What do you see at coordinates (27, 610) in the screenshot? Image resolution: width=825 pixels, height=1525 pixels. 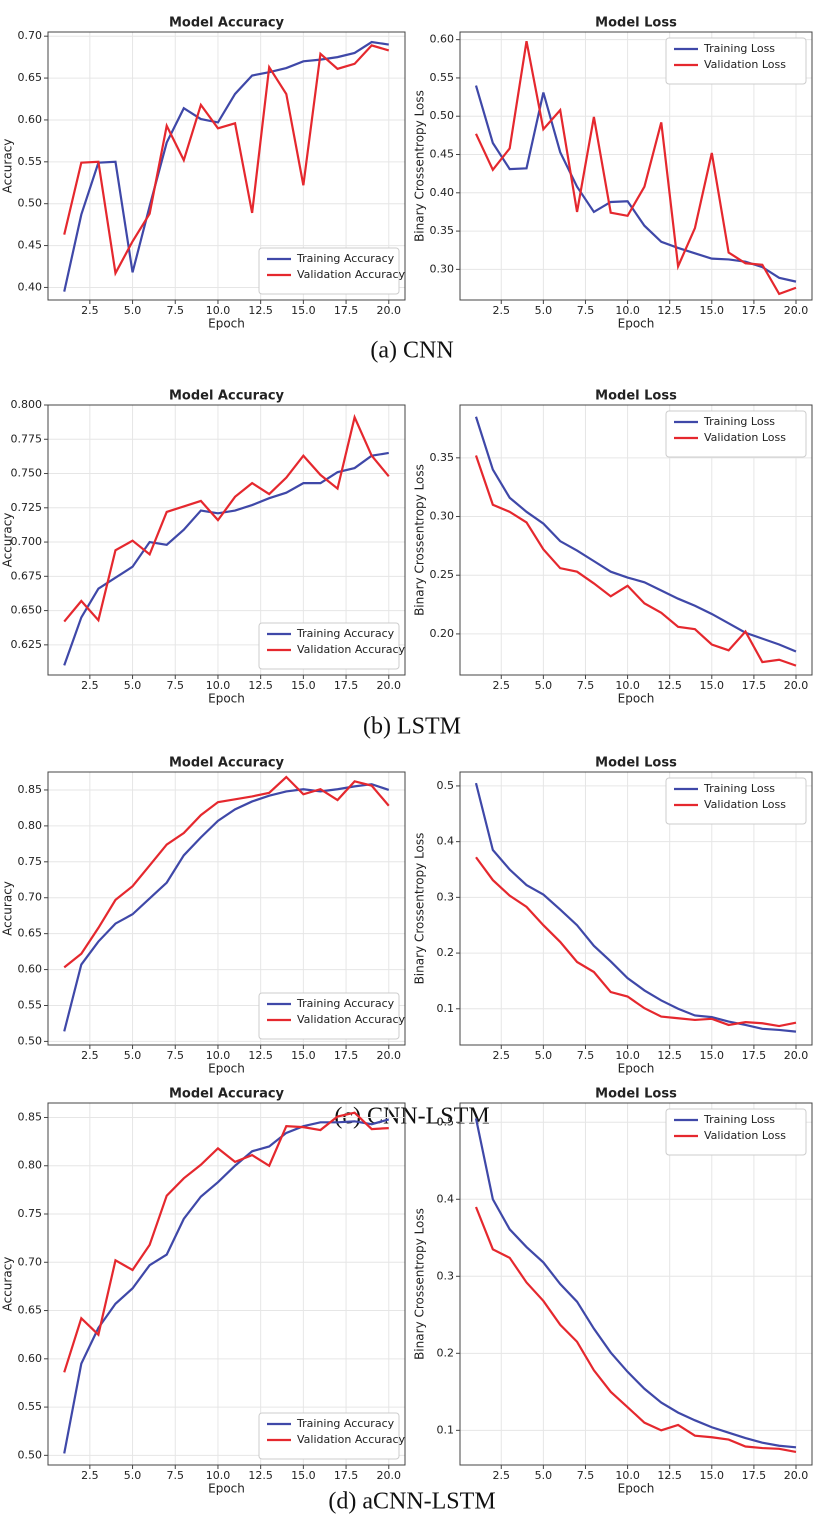 I see `y-tick-label: 0.650` at bounding box center [27, 610].